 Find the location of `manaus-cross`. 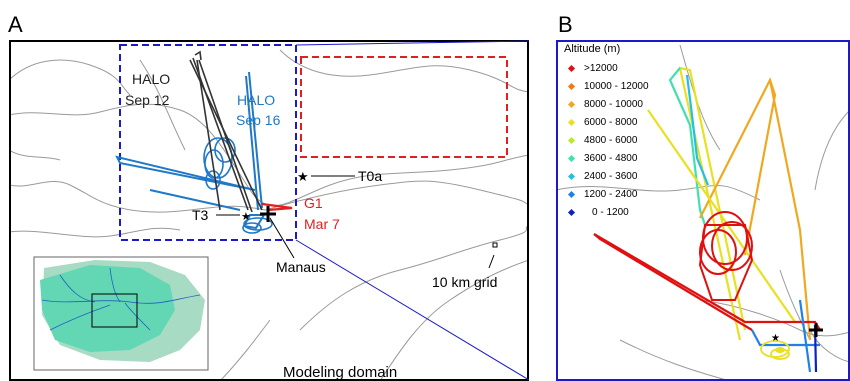

manaus-cross is located at coordinates (268, 214).